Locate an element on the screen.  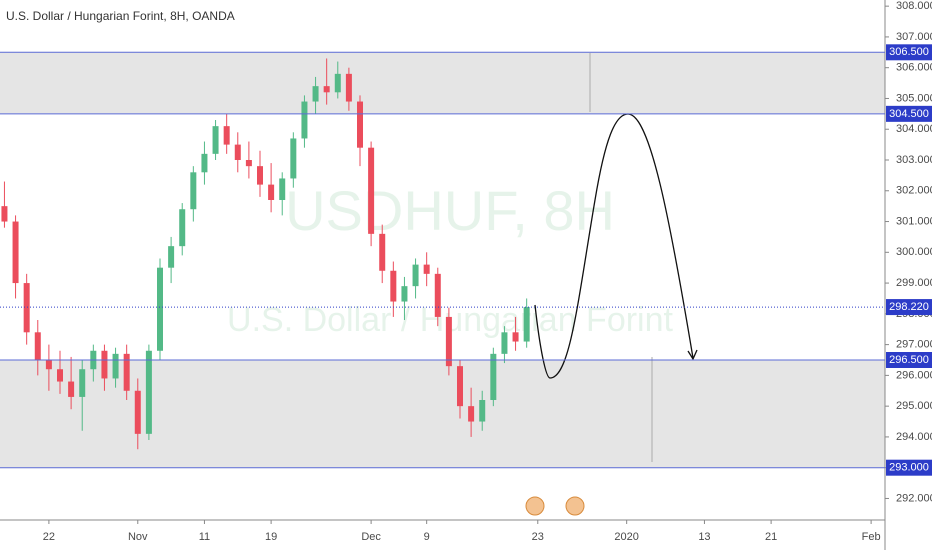
y-tick-label: 307.000 is located at coordinates (914, 37).